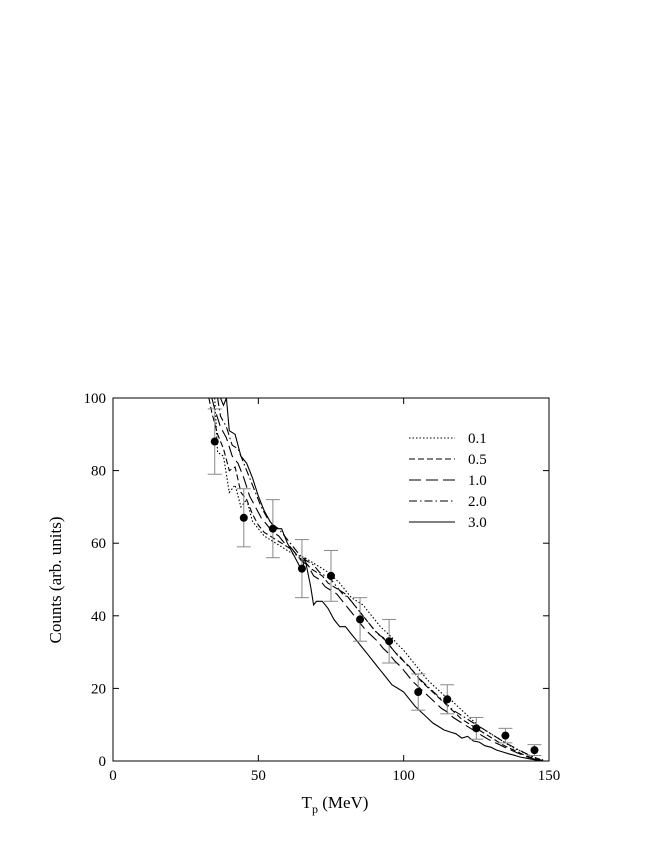 Image resolution: width=664 pixels, height=860 pixels. I want to click on y-tick-label: 0, so click(103, 762).